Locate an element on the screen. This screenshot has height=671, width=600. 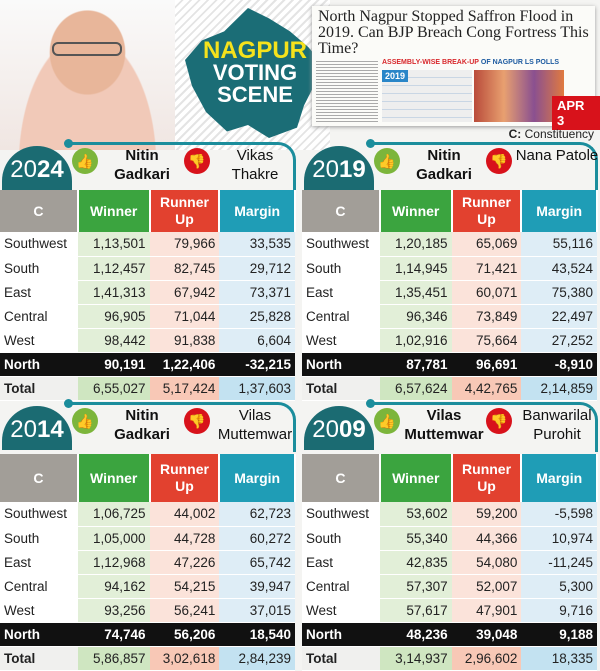
thumbs-up-icon: 👍 is located at coordinates (387, 421).